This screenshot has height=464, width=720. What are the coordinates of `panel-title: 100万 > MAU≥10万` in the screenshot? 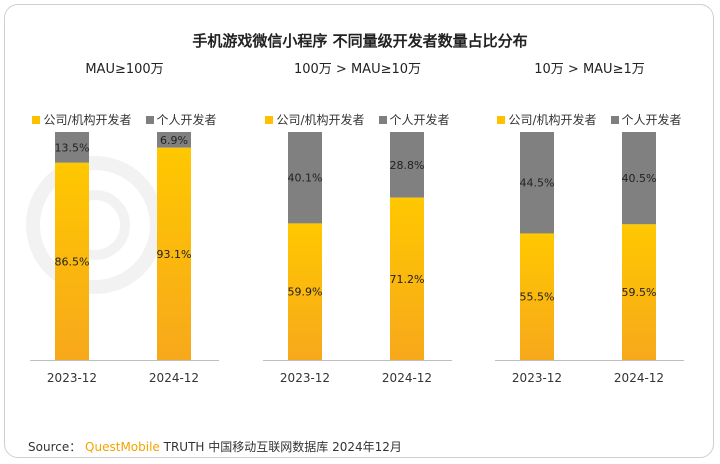 It's located at (357, 69).